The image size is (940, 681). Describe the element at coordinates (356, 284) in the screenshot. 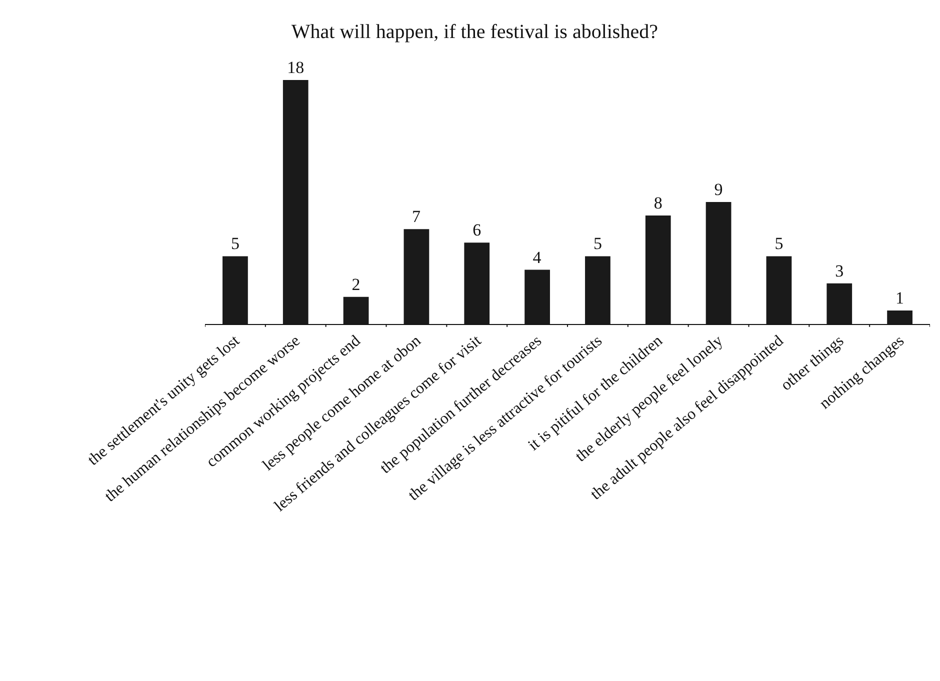

I see `data-label: 2` at that location.